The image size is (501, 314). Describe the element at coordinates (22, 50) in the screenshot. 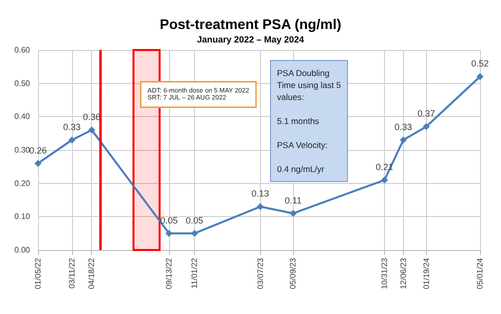

I see `text: 0.60` at that location.